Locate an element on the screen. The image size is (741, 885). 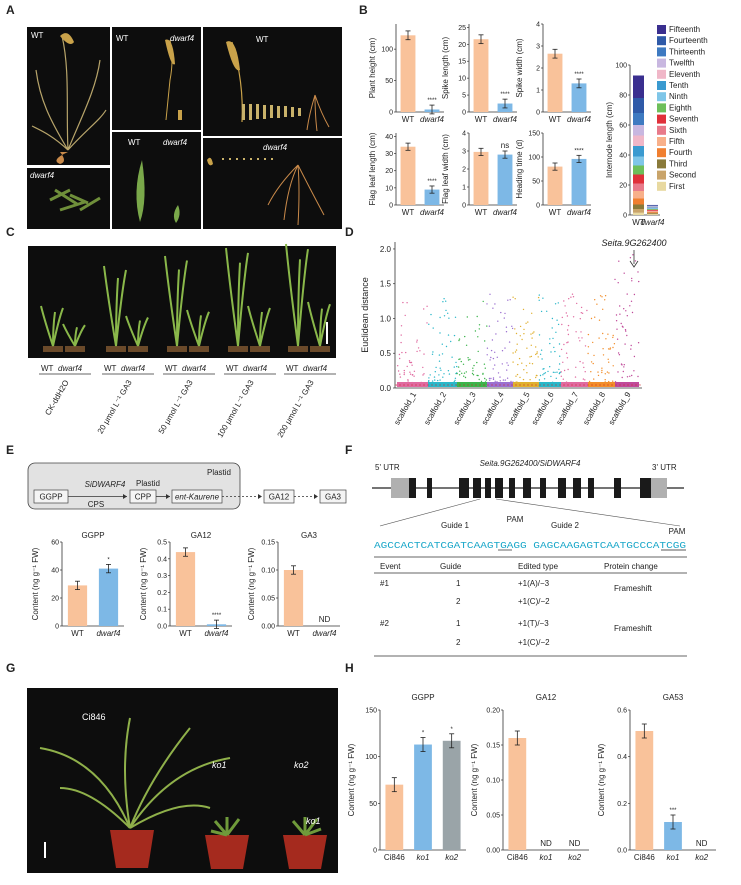
y-tick-label: 30 is located at coordinates (389, 154).